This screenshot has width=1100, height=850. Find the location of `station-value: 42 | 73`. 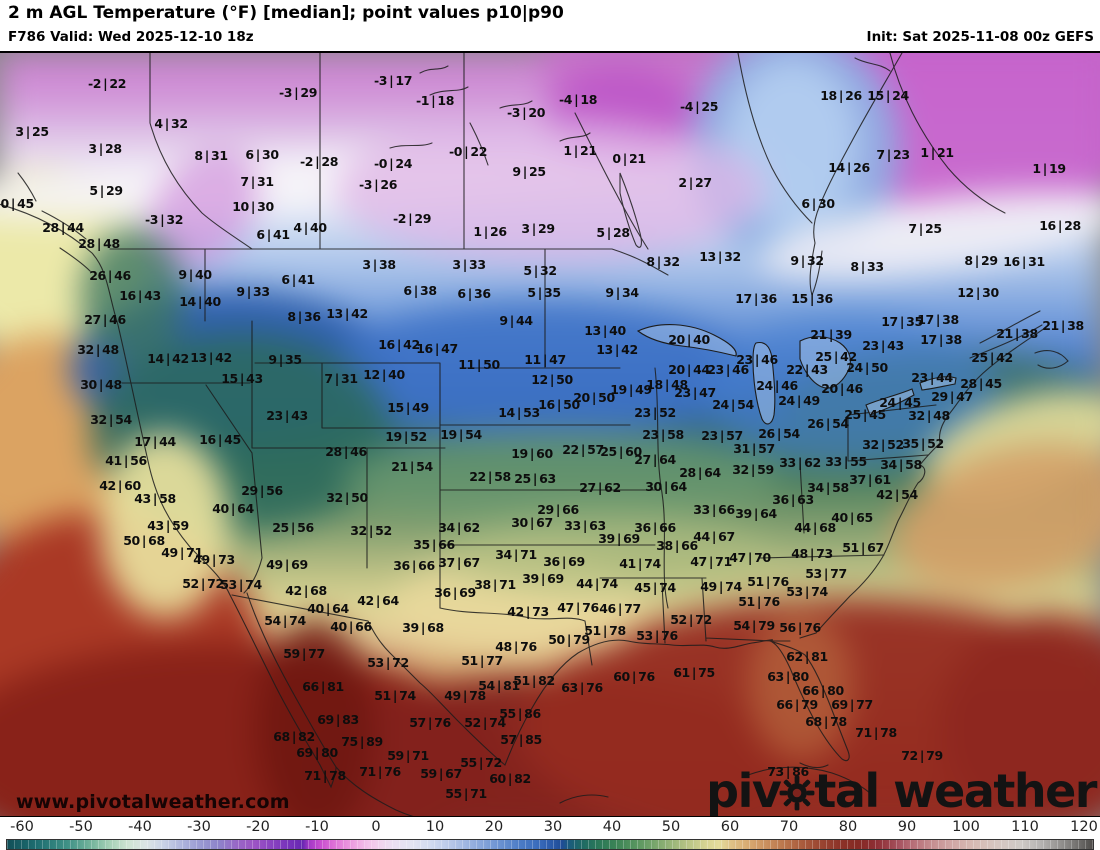

station-value: 42 | 73 is located at coordinates (528, 612).